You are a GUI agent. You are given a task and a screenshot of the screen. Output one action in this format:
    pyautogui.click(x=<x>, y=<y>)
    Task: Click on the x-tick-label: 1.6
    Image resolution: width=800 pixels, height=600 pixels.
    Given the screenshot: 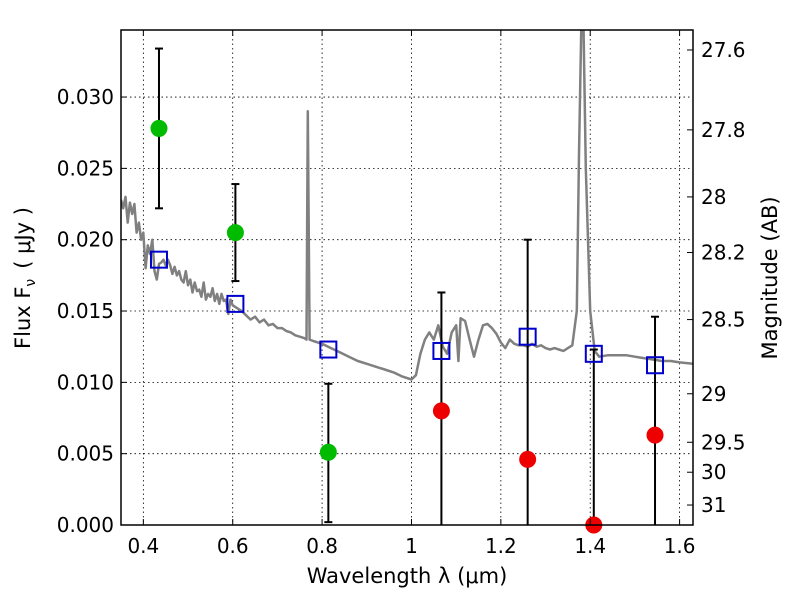 What is the action you would take?
    pyautogui.click(x=680, y=546)
    